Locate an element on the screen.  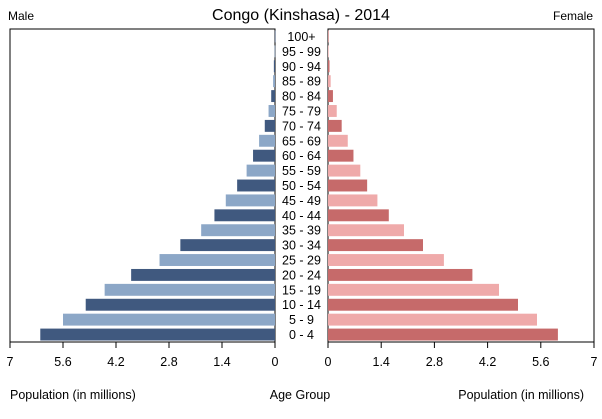
female-tick-label: 5.6 is located at coordinates (540, 362).